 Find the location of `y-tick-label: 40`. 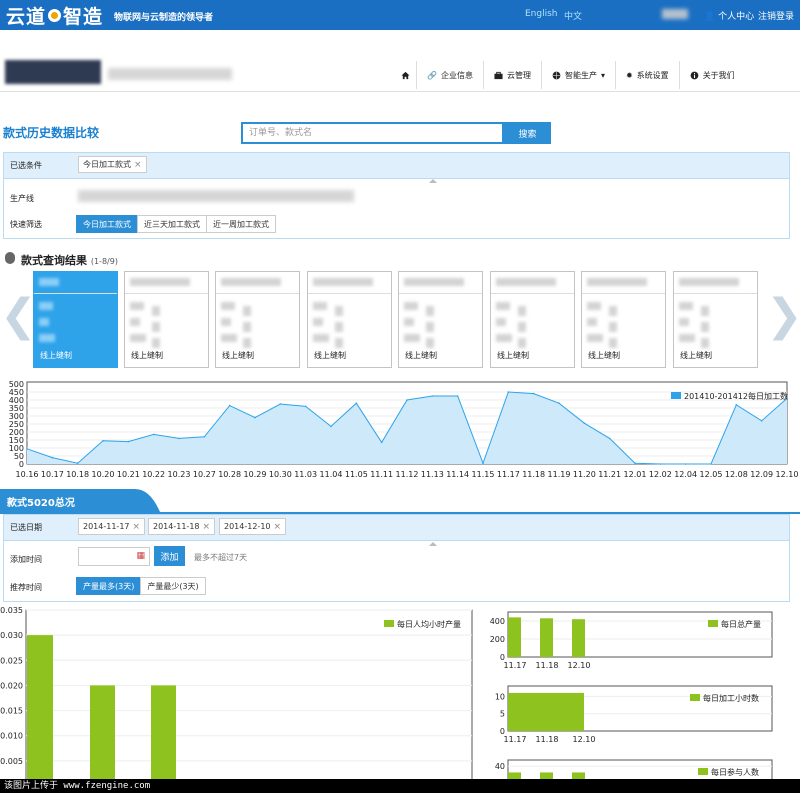

y-tick-label: 40 is located at coordinates (500, 766).